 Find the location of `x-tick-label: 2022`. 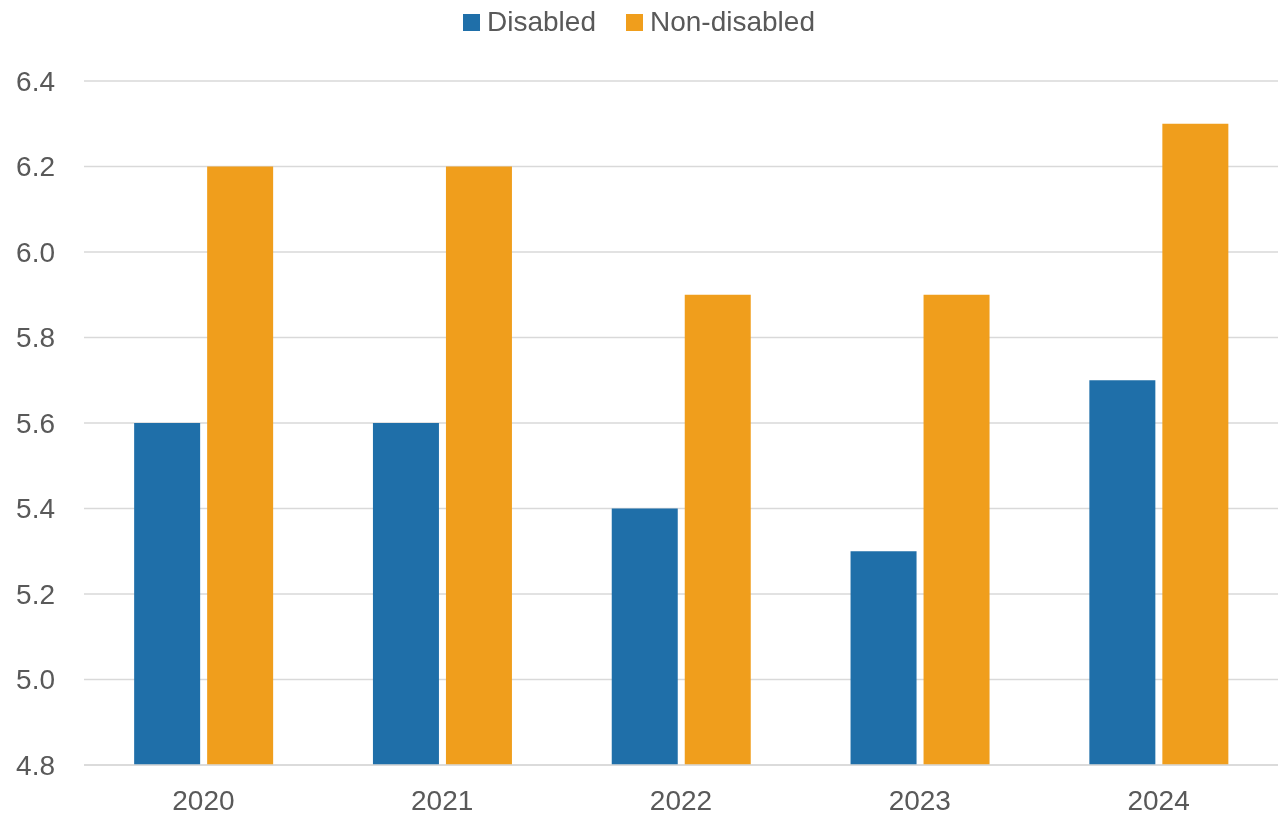

x-tick-label: 2022 is located at coordinates (681, 800).